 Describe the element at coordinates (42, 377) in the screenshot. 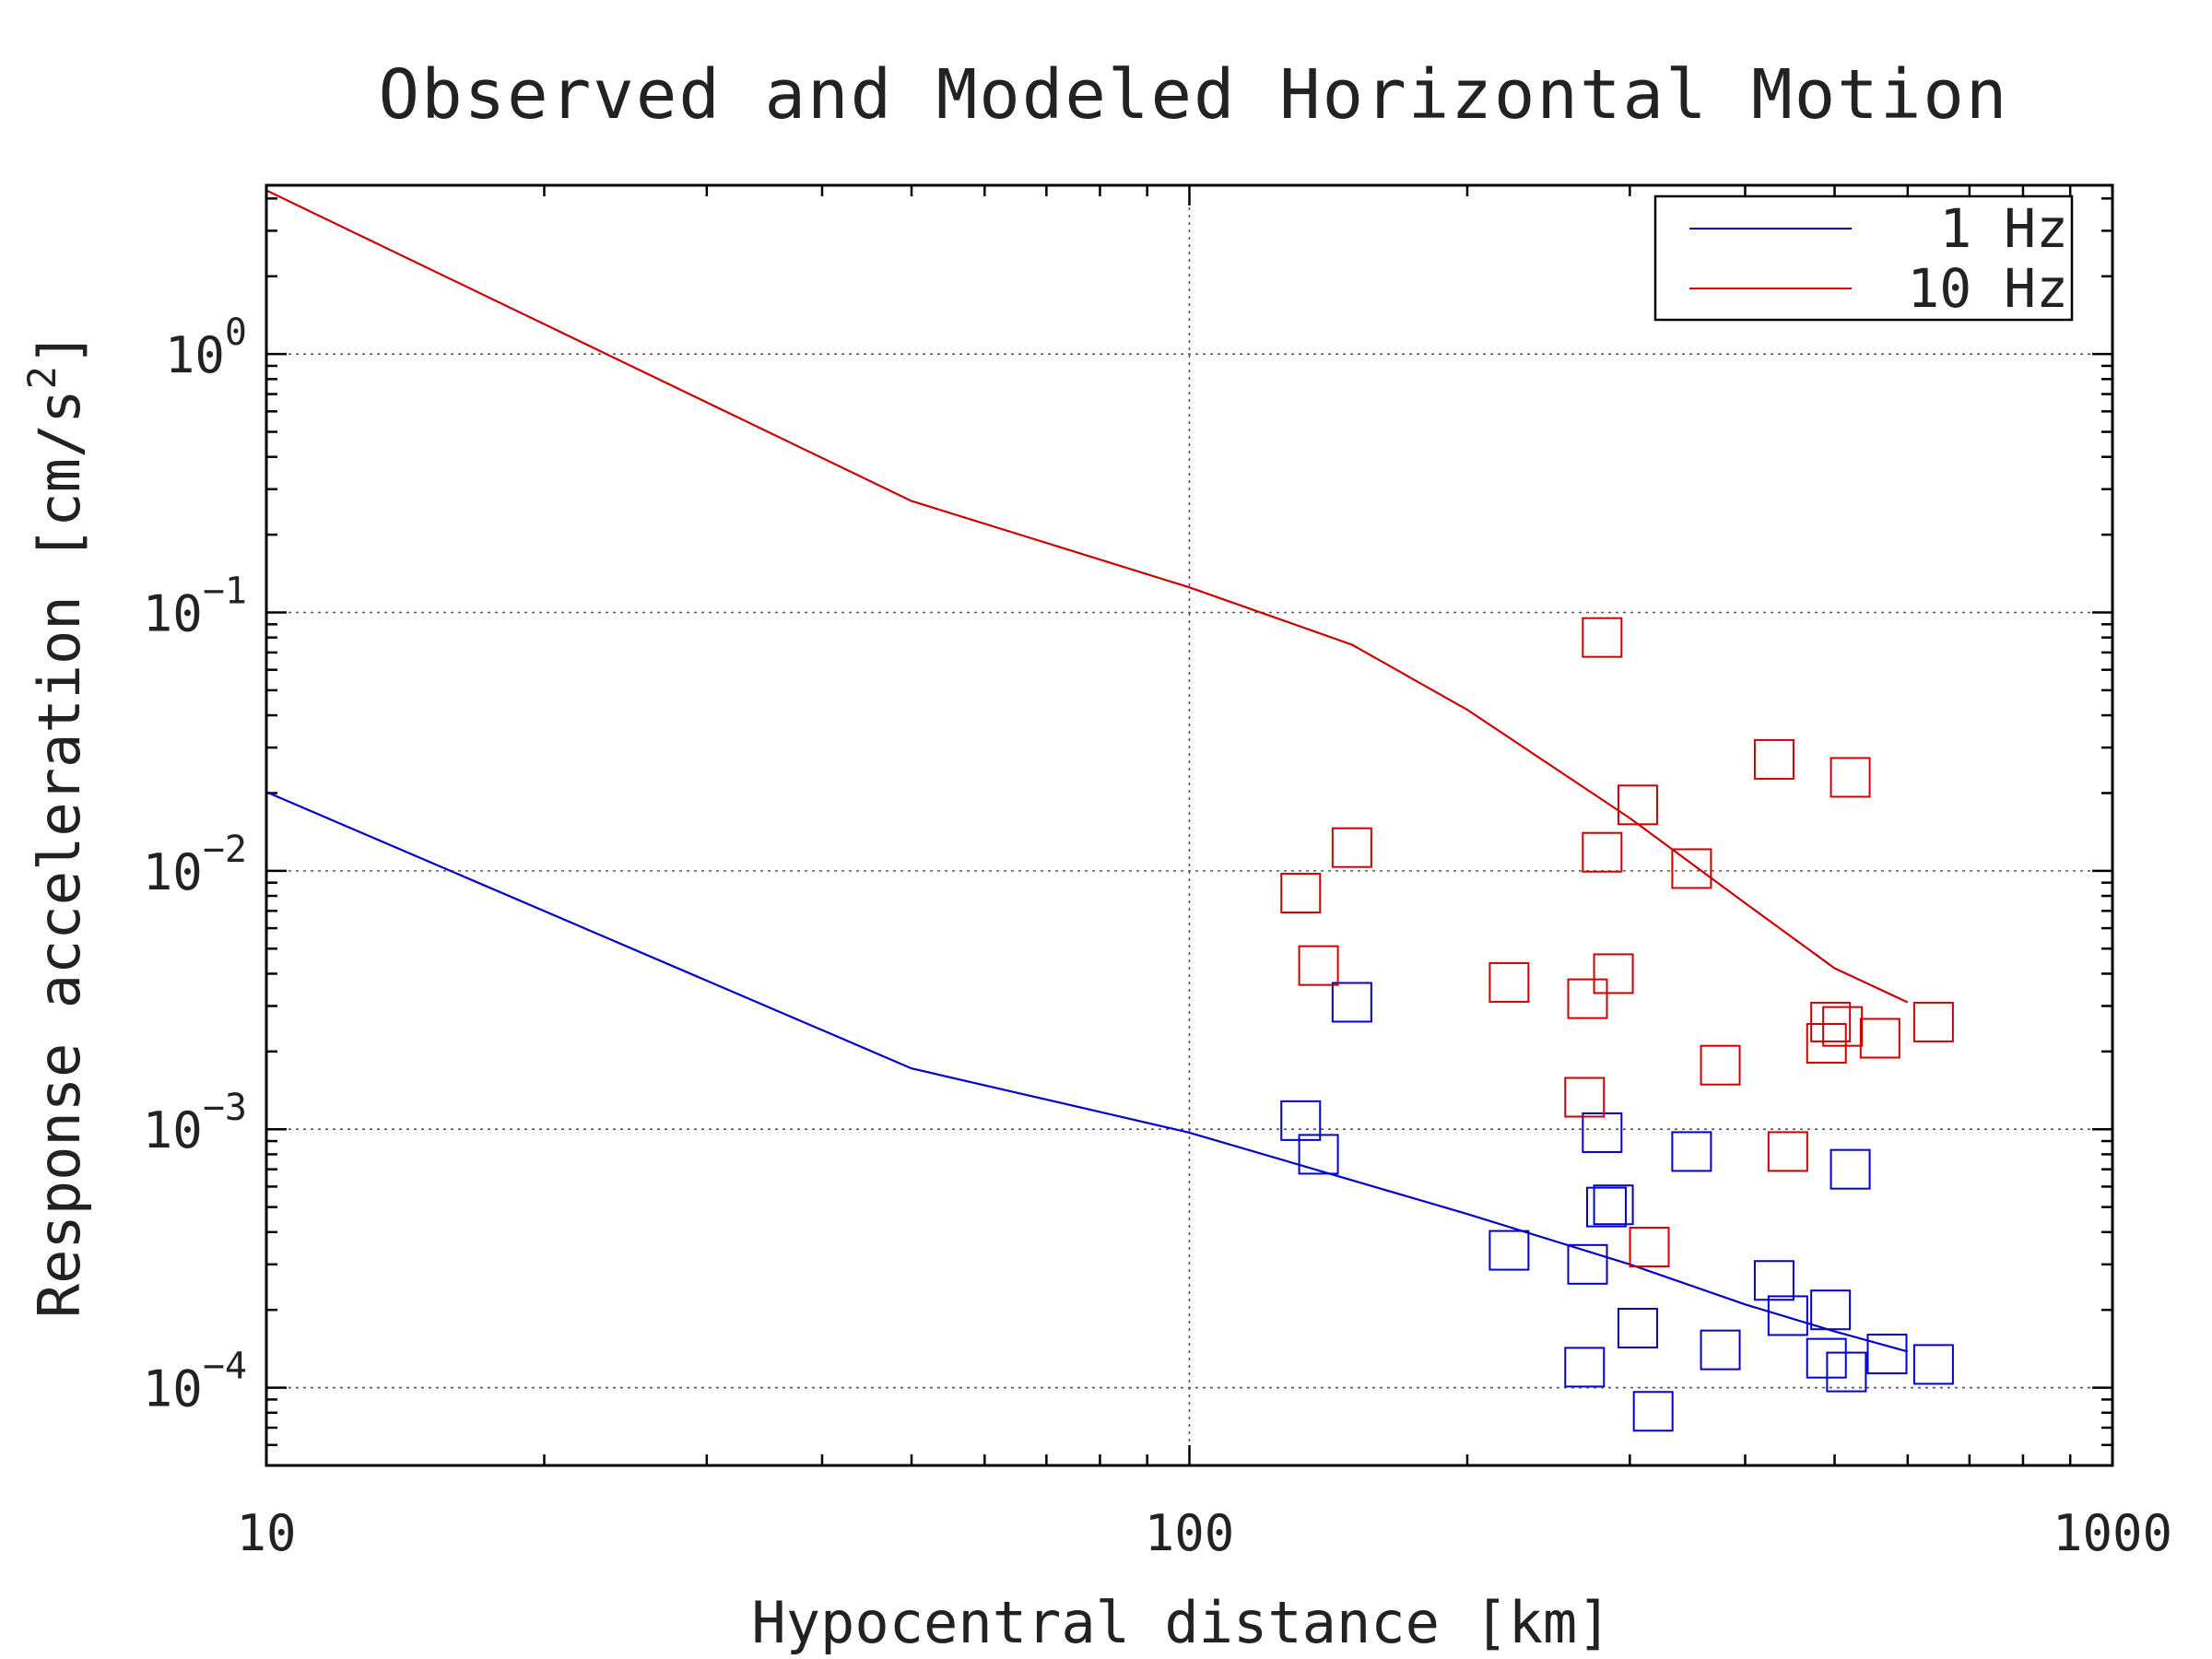

I see `y-axis-label-superscript: 2` at that location.